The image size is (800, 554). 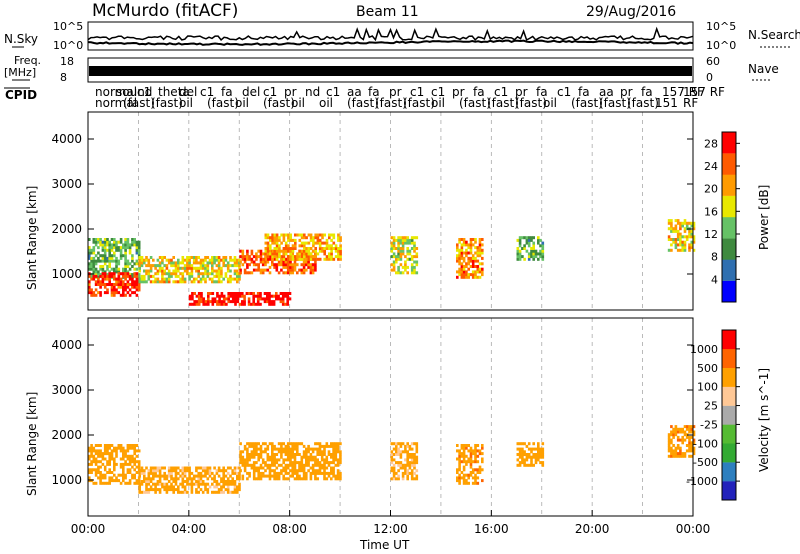 I want to click on freq-label: Freq., so click(x=27, y=60).